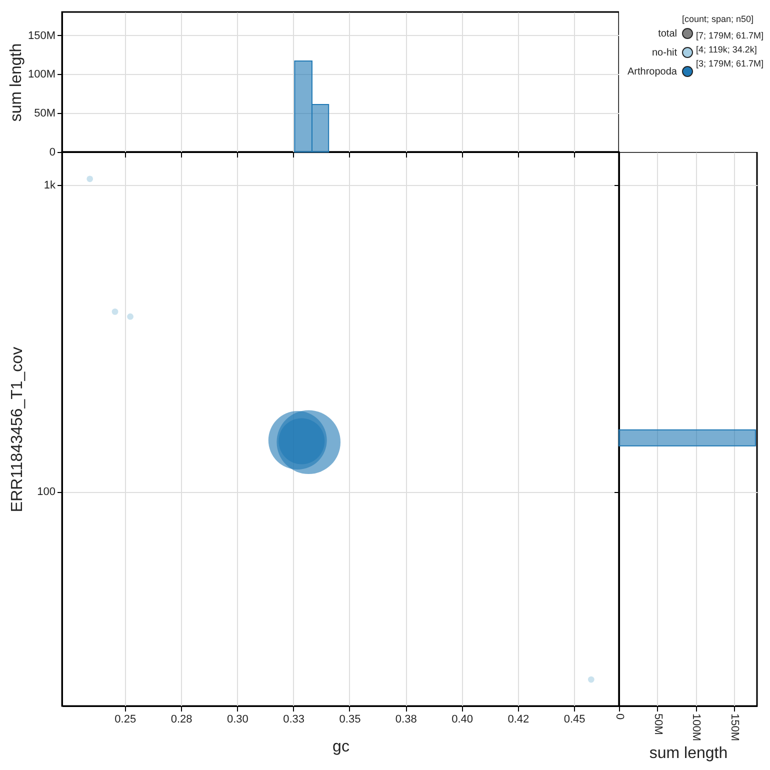  What do you see at coordinates (519, 720) in the screenshot?
I see `x-tick-label: 0.42` at bounding box center [519, 720].